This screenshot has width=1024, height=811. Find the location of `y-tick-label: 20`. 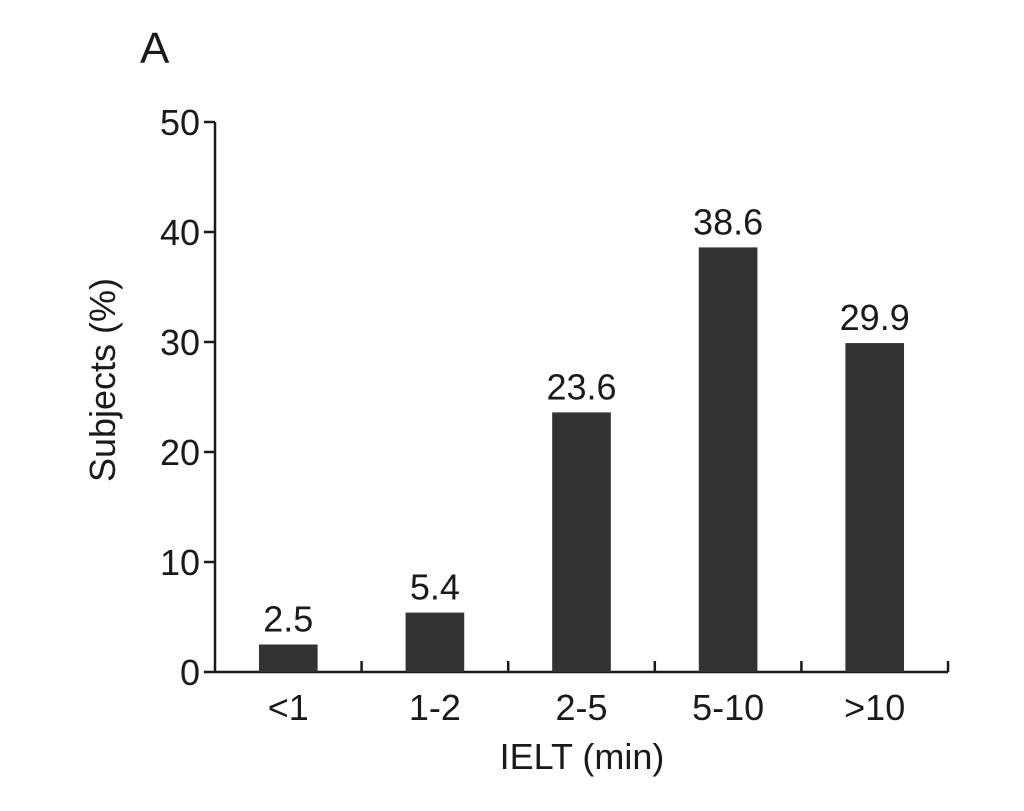

y-tick-label: 20 is located at coordinates (180, 452).